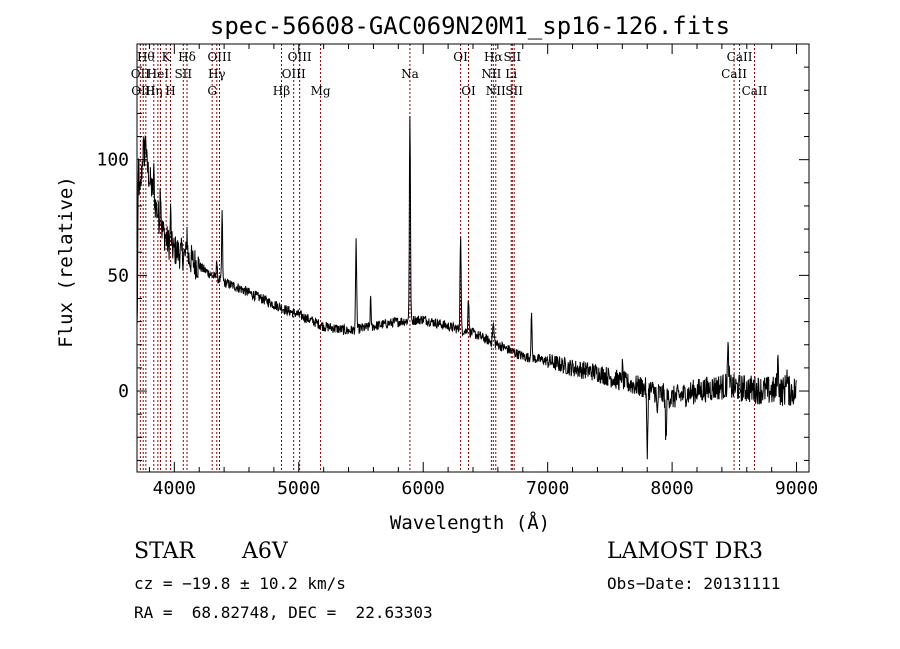 This screenshot has height=649, width=900. Describe the element at coordinates (298, 488) in the screenshot. I see `x-tick-label-1: 5000` at that location.